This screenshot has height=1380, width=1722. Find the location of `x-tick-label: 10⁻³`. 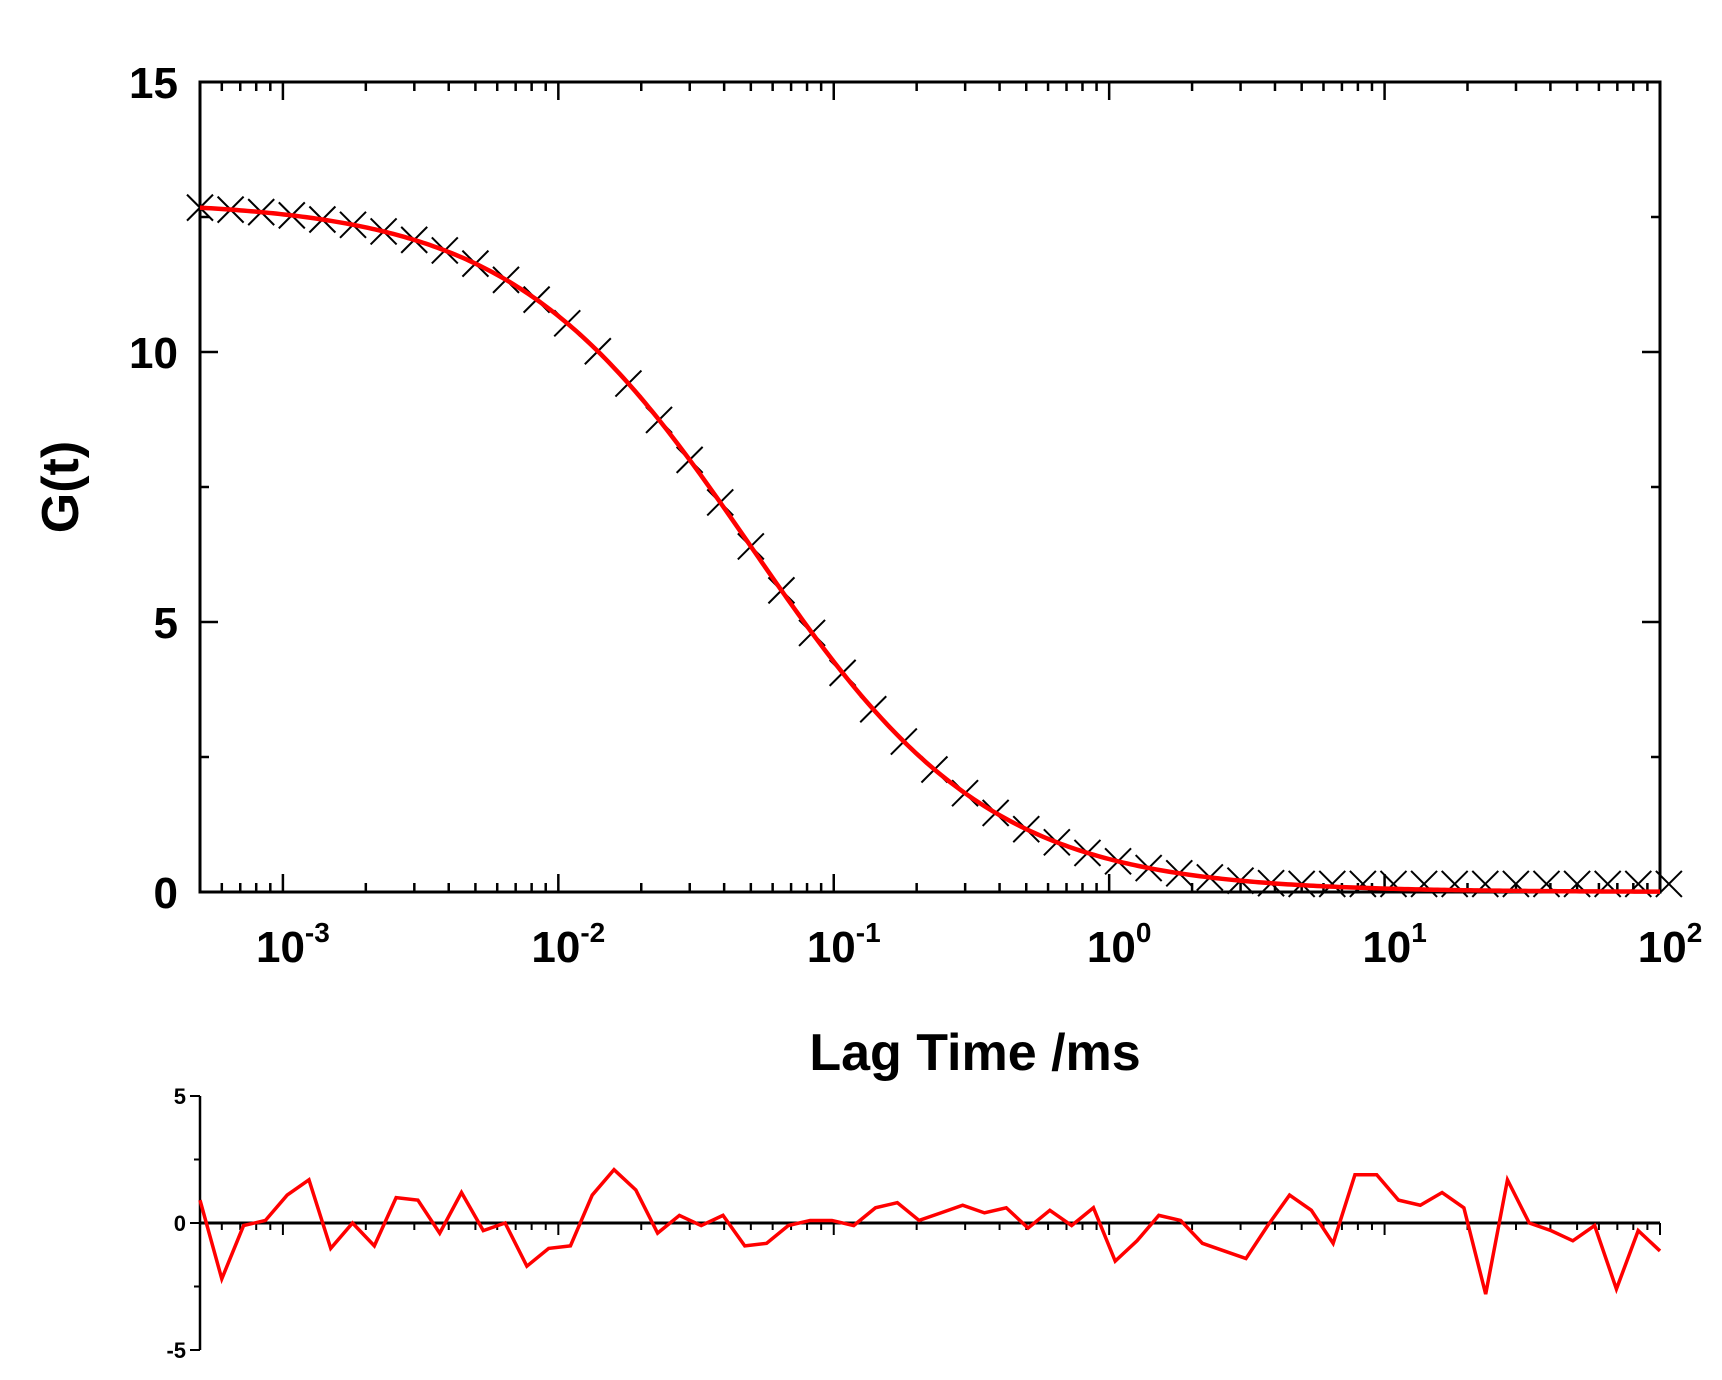

x-tick-label: 10⁻³ is located at coordinates (293, 944).